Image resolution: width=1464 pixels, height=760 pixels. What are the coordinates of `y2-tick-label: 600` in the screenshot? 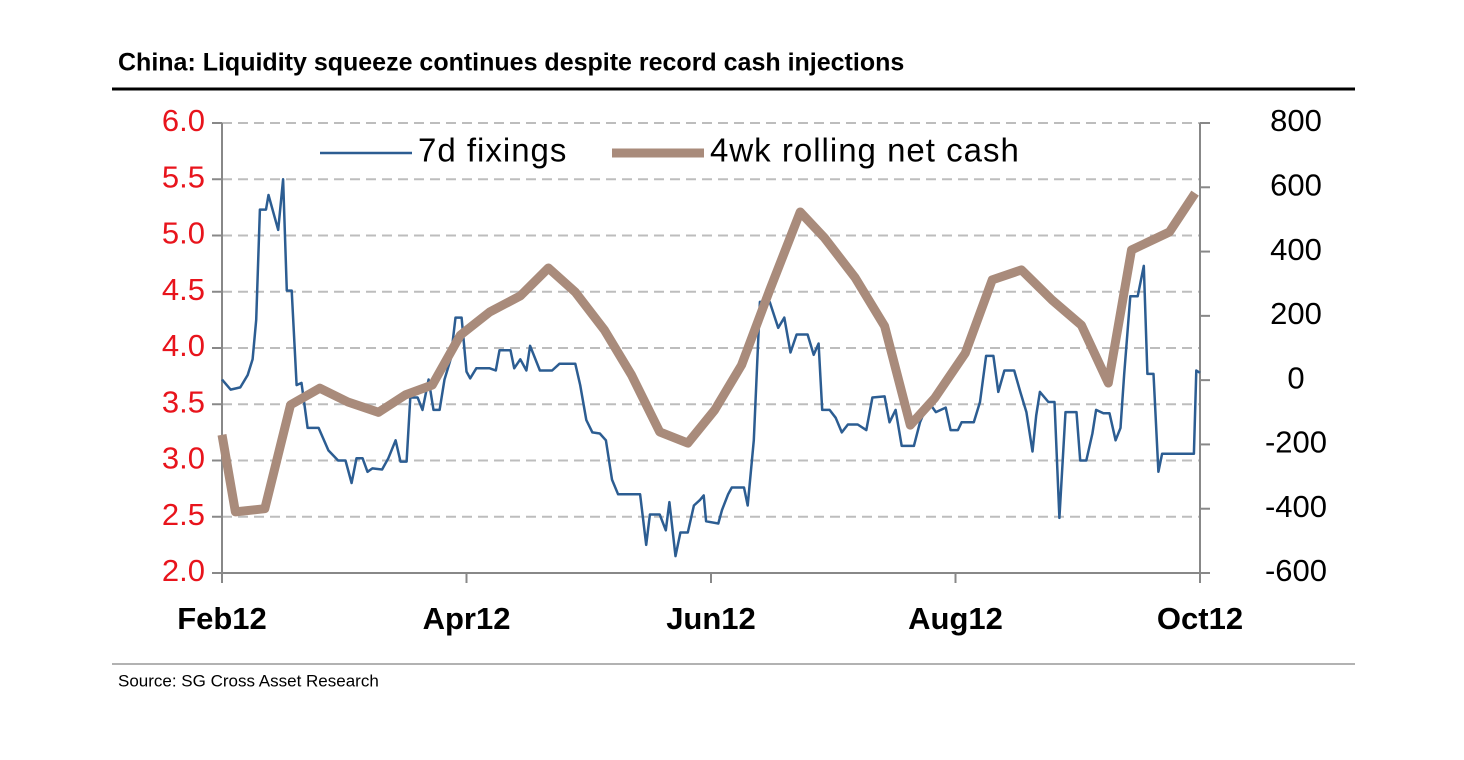 It's located at (1296, 184).